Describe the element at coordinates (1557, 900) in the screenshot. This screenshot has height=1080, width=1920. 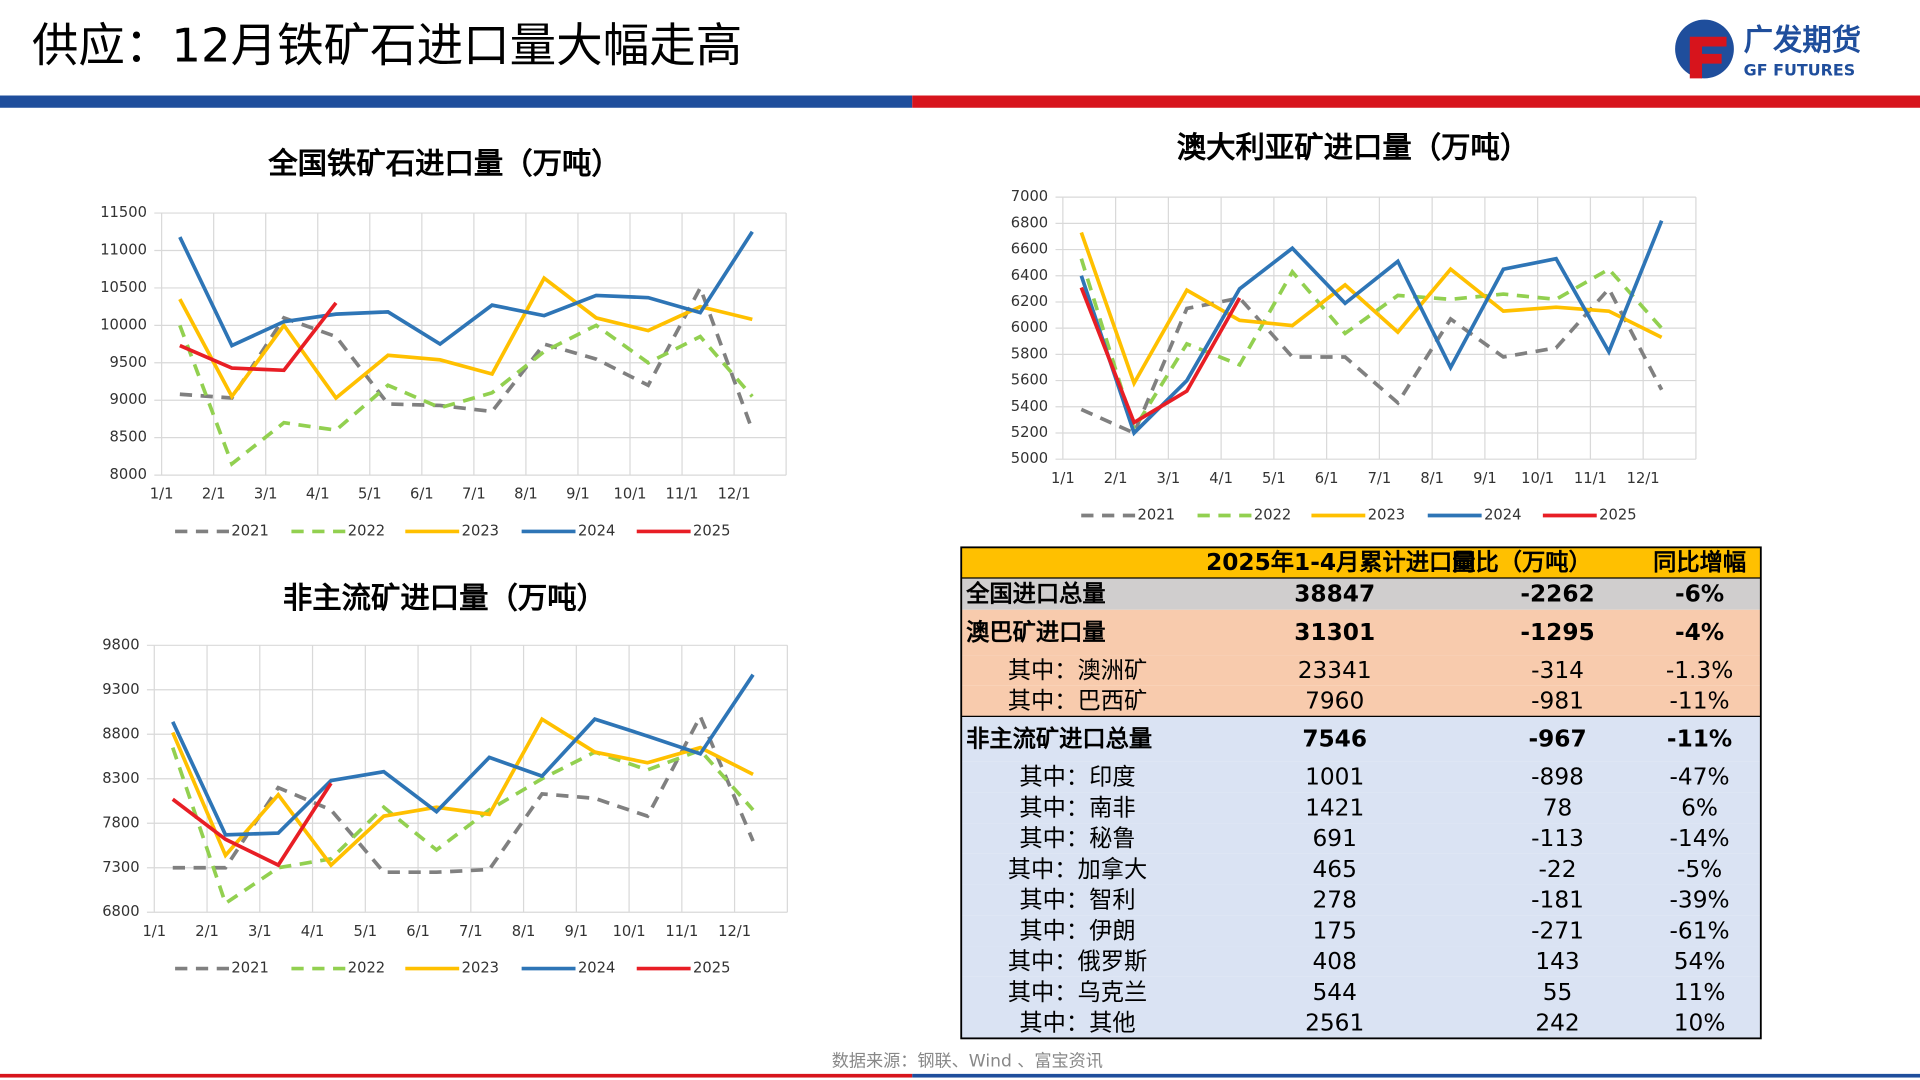
I see `table-cell: -181` at that location.